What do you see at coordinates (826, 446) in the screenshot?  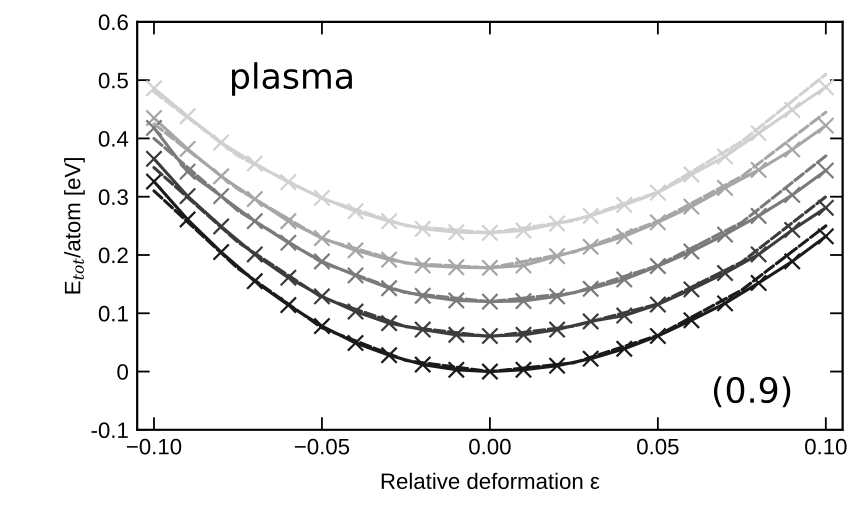 I see `x-tick-label: 0.10` at bounding box center [826, 446].